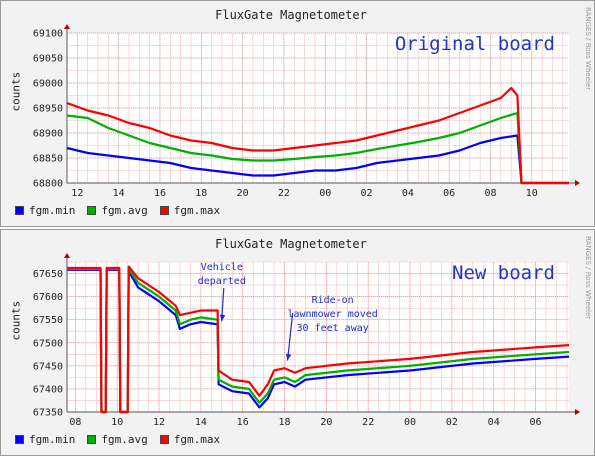  Describe the element at coordinates (48, 274) in the screenshot. I see `y-tick-label: 67650` at that location.